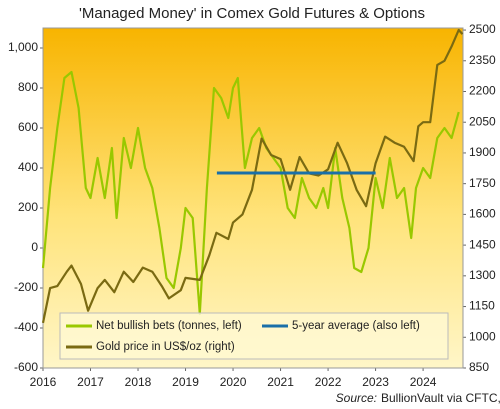  Describe the element at coordinates (138, 382) in the screenshot. I see `x-tick-label: 2018` at that location.